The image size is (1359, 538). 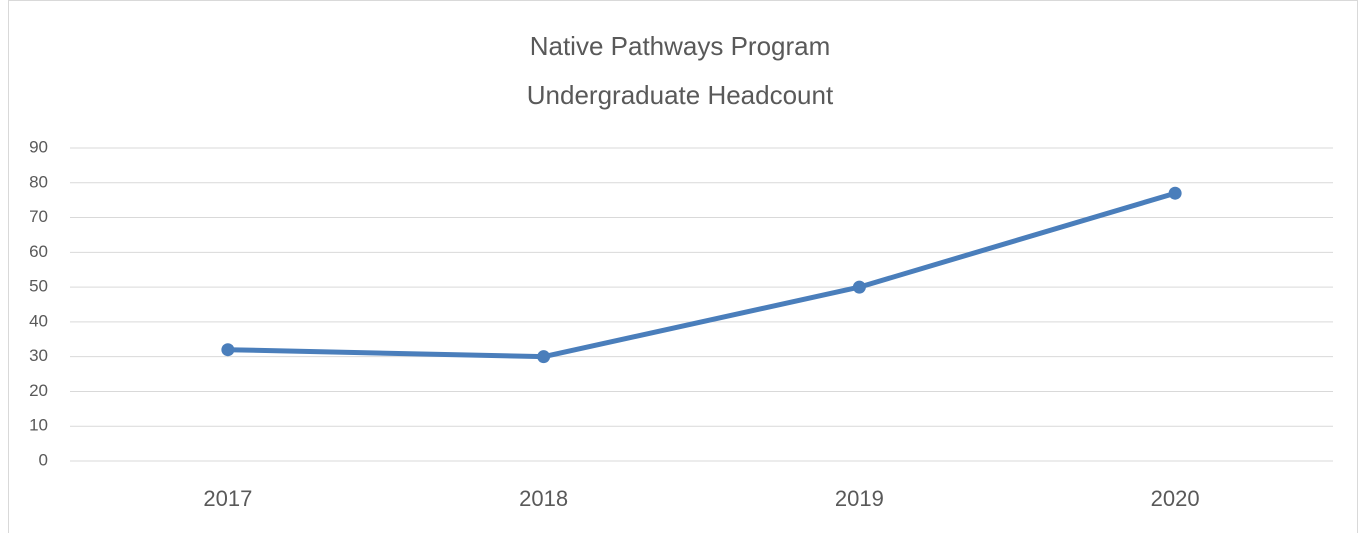 What do you see at coordinates (38, 216) in the screenshot?
I see `y-tick-label: 70` at bounding box center [38, 216].